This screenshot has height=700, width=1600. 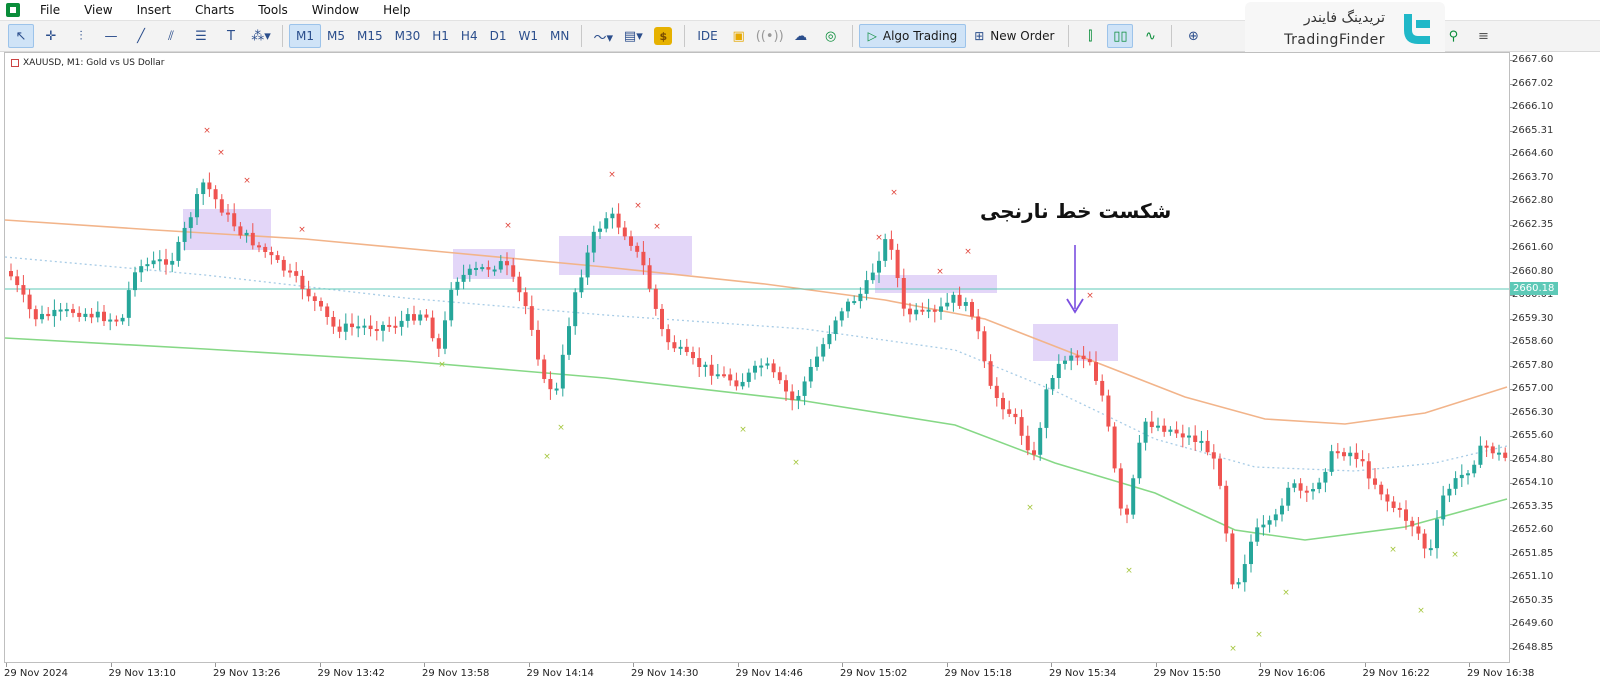 What do you see at coordinates (663, 36) in the screenshot?
I see `gold-icon: $` at bounding box center [663, 36].